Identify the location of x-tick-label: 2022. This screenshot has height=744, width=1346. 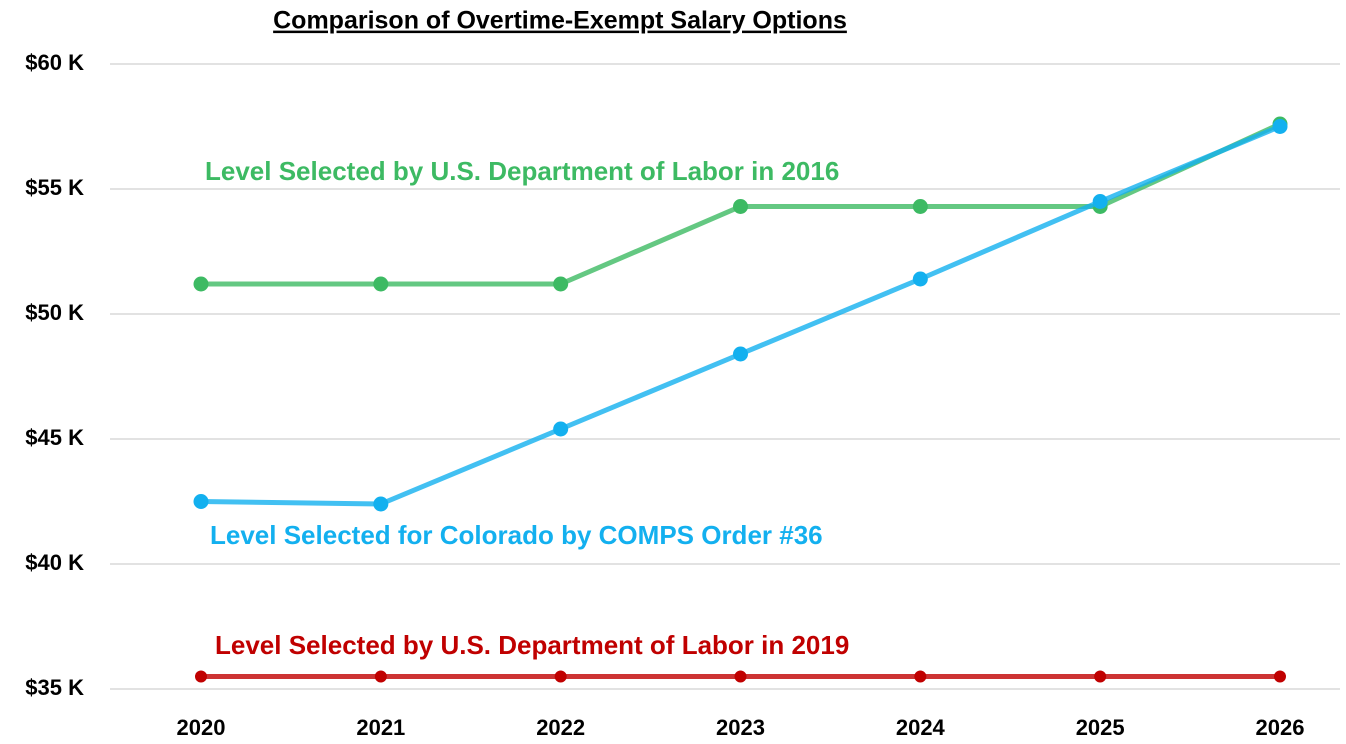
(560, 727).